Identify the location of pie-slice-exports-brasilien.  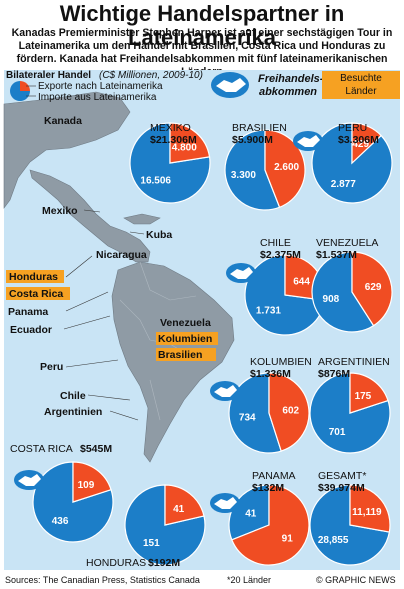
(285, 169).